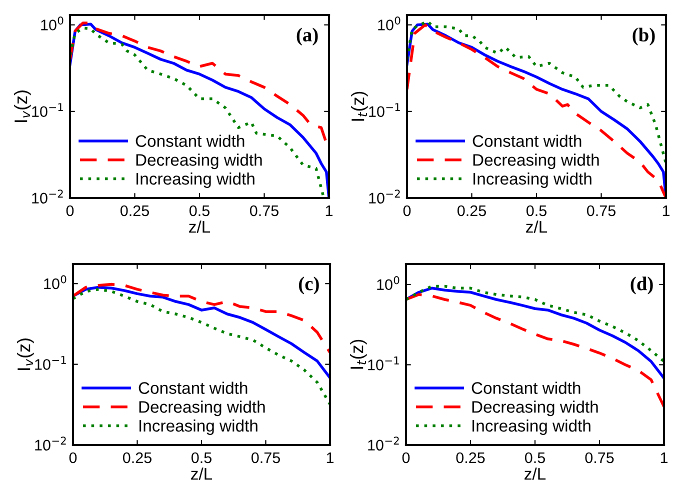 The width and height of the screenshot is (674, 483). I want to click on annotation: (a), so click(307, 37).